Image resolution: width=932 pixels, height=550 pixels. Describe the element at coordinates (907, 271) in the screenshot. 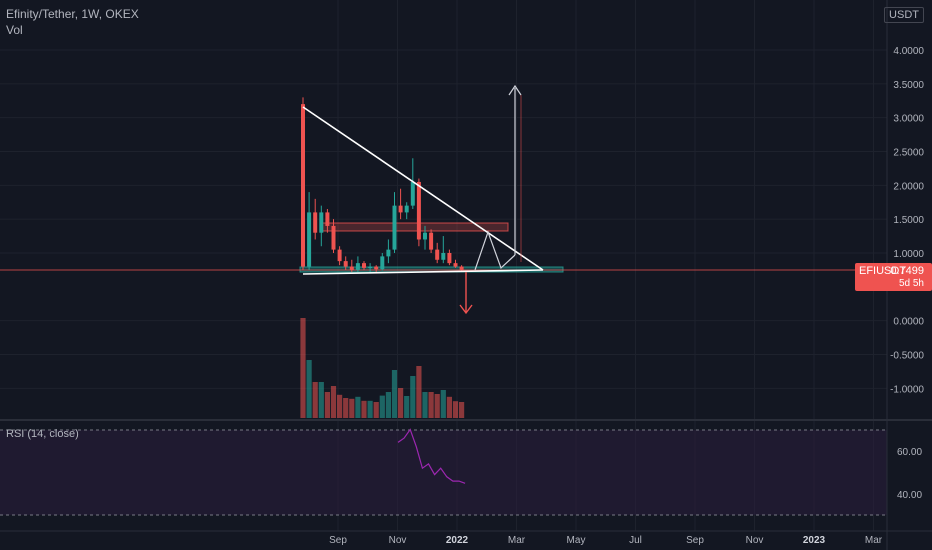

I see `price-tag-value: 0.7499` at that location.